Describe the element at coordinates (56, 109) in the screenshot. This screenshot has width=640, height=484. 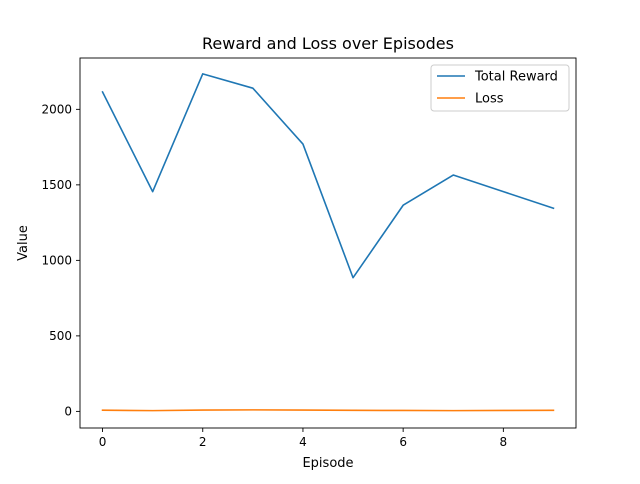
I see `y-tick-label: 2000` at that location.